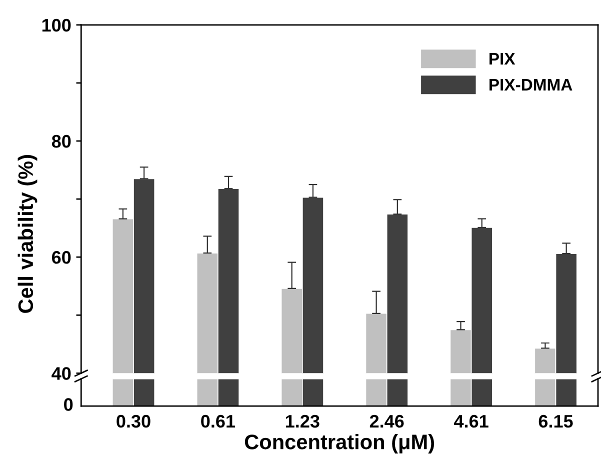 This screenshot has height=470, width=601. I want to click on y-tick-label: 100, so click(56, 25).